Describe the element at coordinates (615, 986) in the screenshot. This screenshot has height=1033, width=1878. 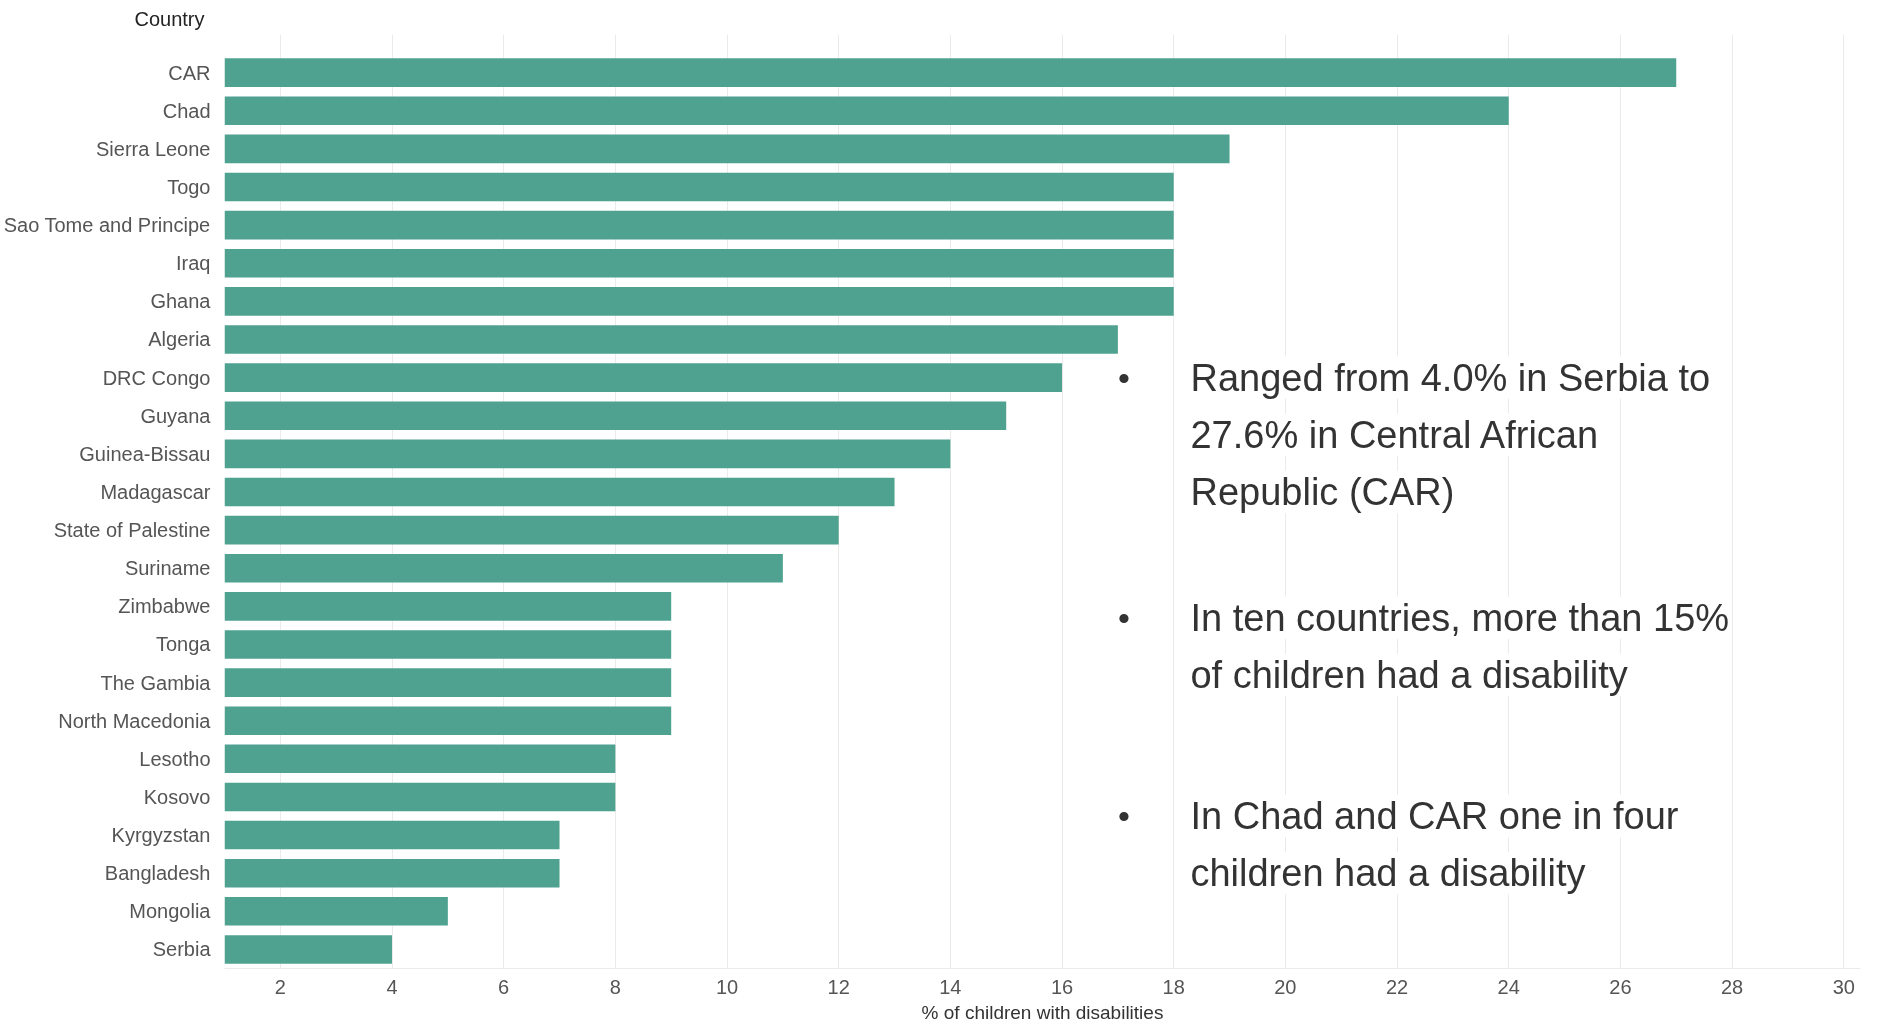
I see `x-tick-label: 8` at that location.